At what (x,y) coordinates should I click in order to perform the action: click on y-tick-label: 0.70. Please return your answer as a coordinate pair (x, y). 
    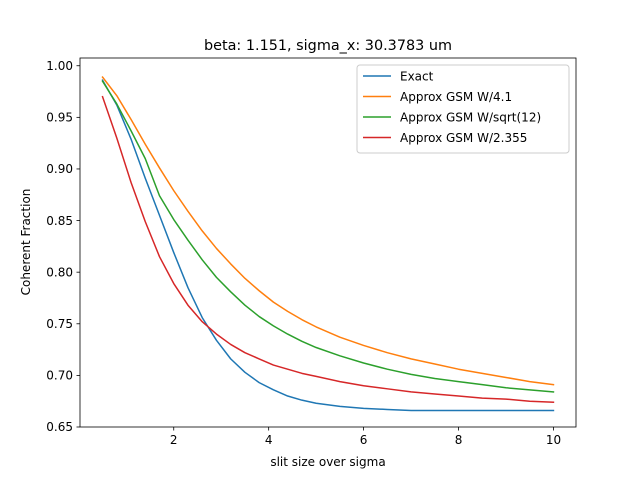
    Looking at the image, I should click on (59, 376).